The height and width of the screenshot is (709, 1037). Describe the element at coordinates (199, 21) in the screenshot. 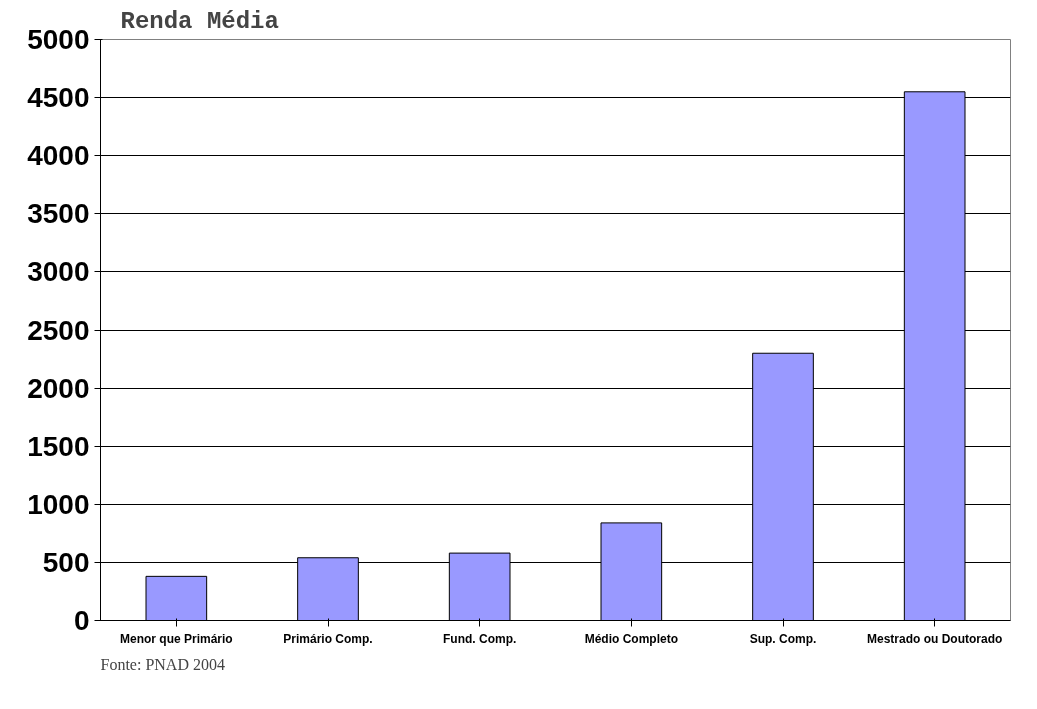

I see `chart-title: Renda Média` at that location.